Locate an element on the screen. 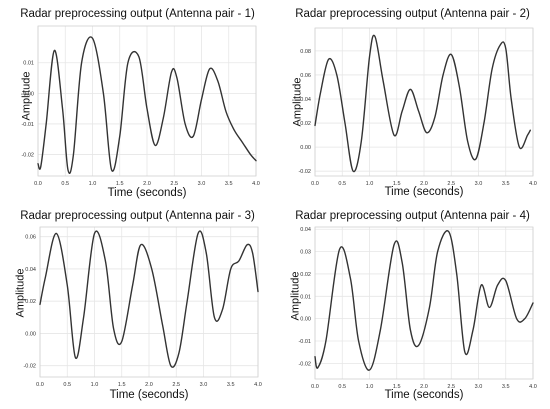 This screenshot has height=409, width=550. y-axis-label: Amplitude is located at coordinates (20, 293).